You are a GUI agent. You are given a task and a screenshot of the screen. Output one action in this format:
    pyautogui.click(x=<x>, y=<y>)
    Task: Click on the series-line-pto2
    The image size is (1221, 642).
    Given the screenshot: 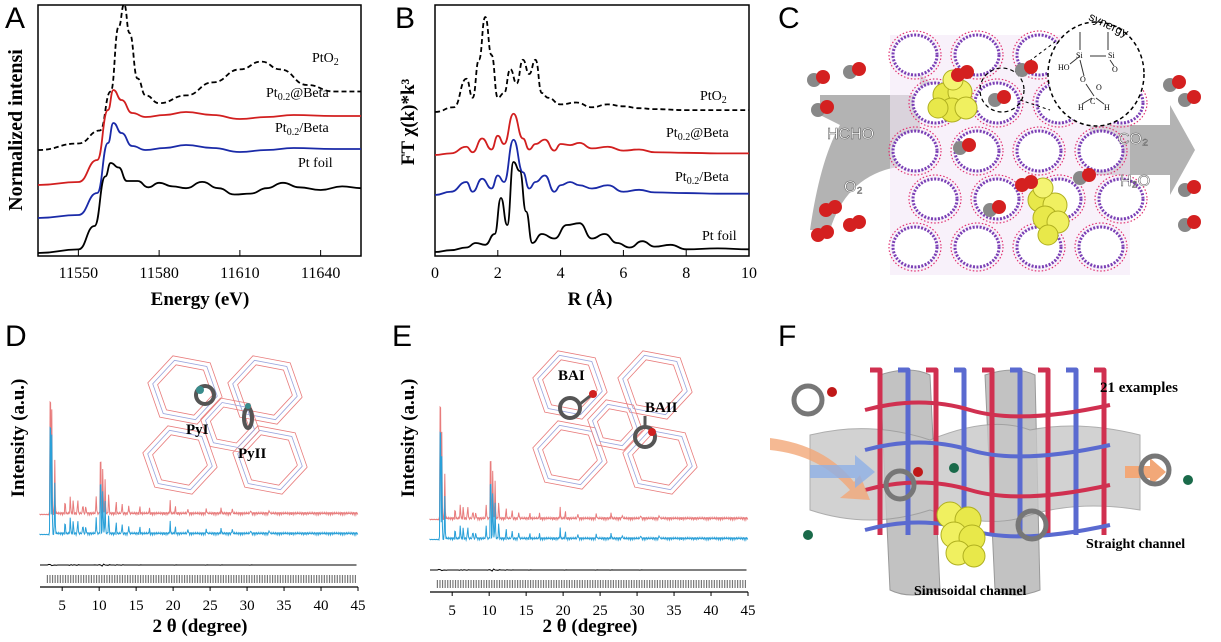 What is the action you would take?
    pyautogui.click(x=199, y=77)
    